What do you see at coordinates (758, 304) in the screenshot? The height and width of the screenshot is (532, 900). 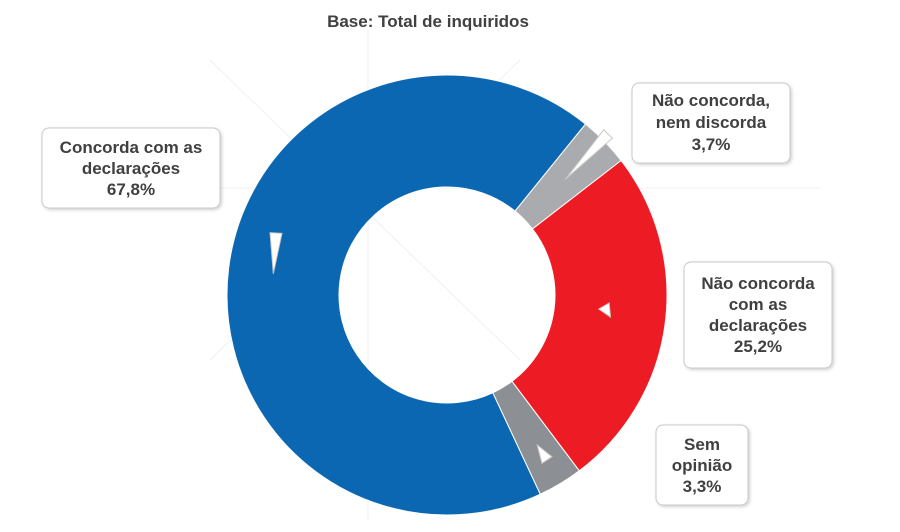 I see `slice-label-line: com as` at bounding box center [758, 304].